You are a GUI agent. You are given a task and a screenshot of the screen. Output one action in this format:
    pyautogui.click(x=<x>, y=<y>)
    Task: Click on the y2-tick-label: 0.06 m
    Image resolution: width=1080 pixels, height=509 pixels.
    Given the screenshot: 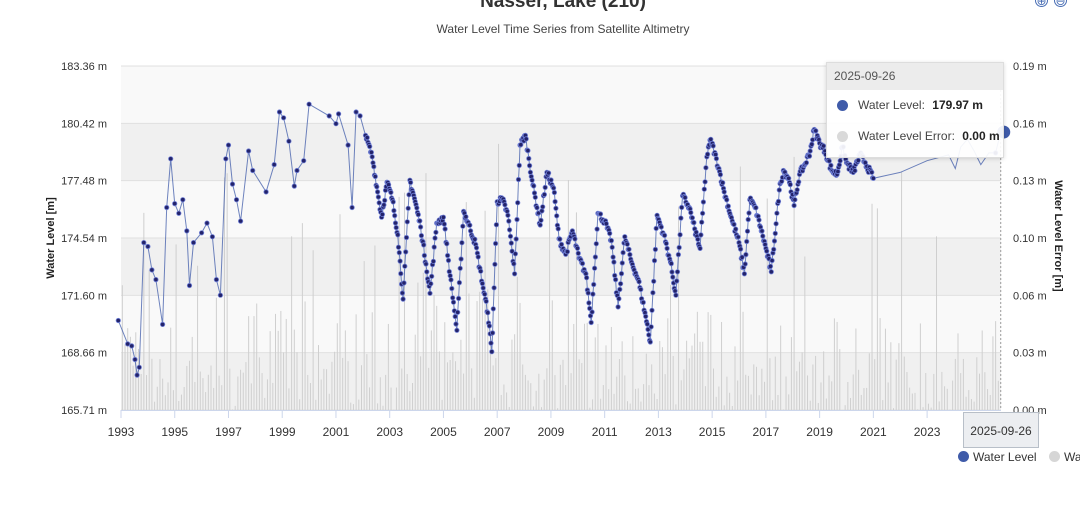 What is the action you would take?
    pyautogui.click(x=1030, y=296)
    